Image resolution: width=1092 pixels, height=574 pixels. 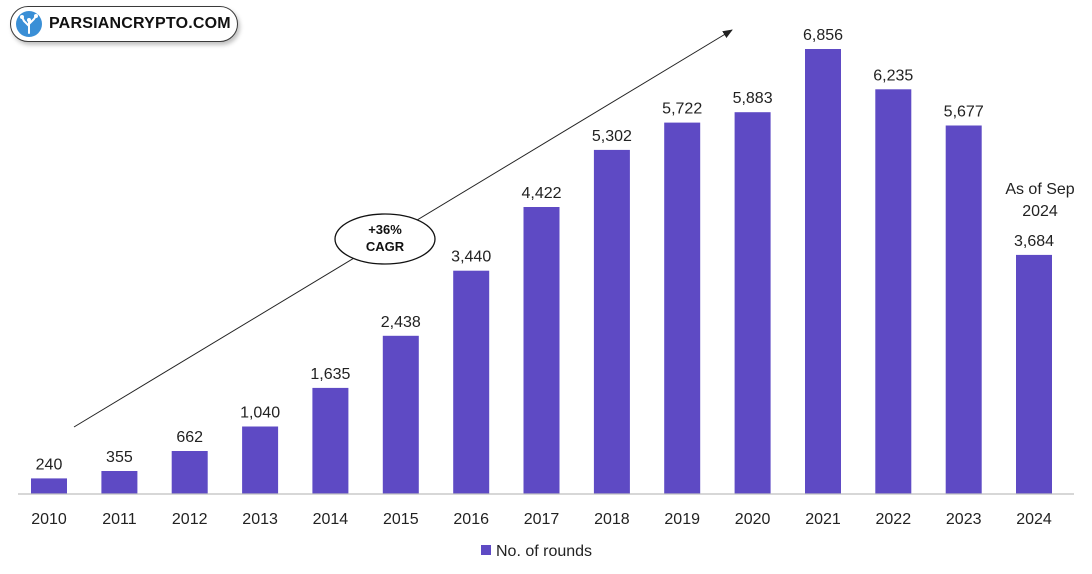 I want to click on value-label-2019: 5,722, so click(x=682, y=109).